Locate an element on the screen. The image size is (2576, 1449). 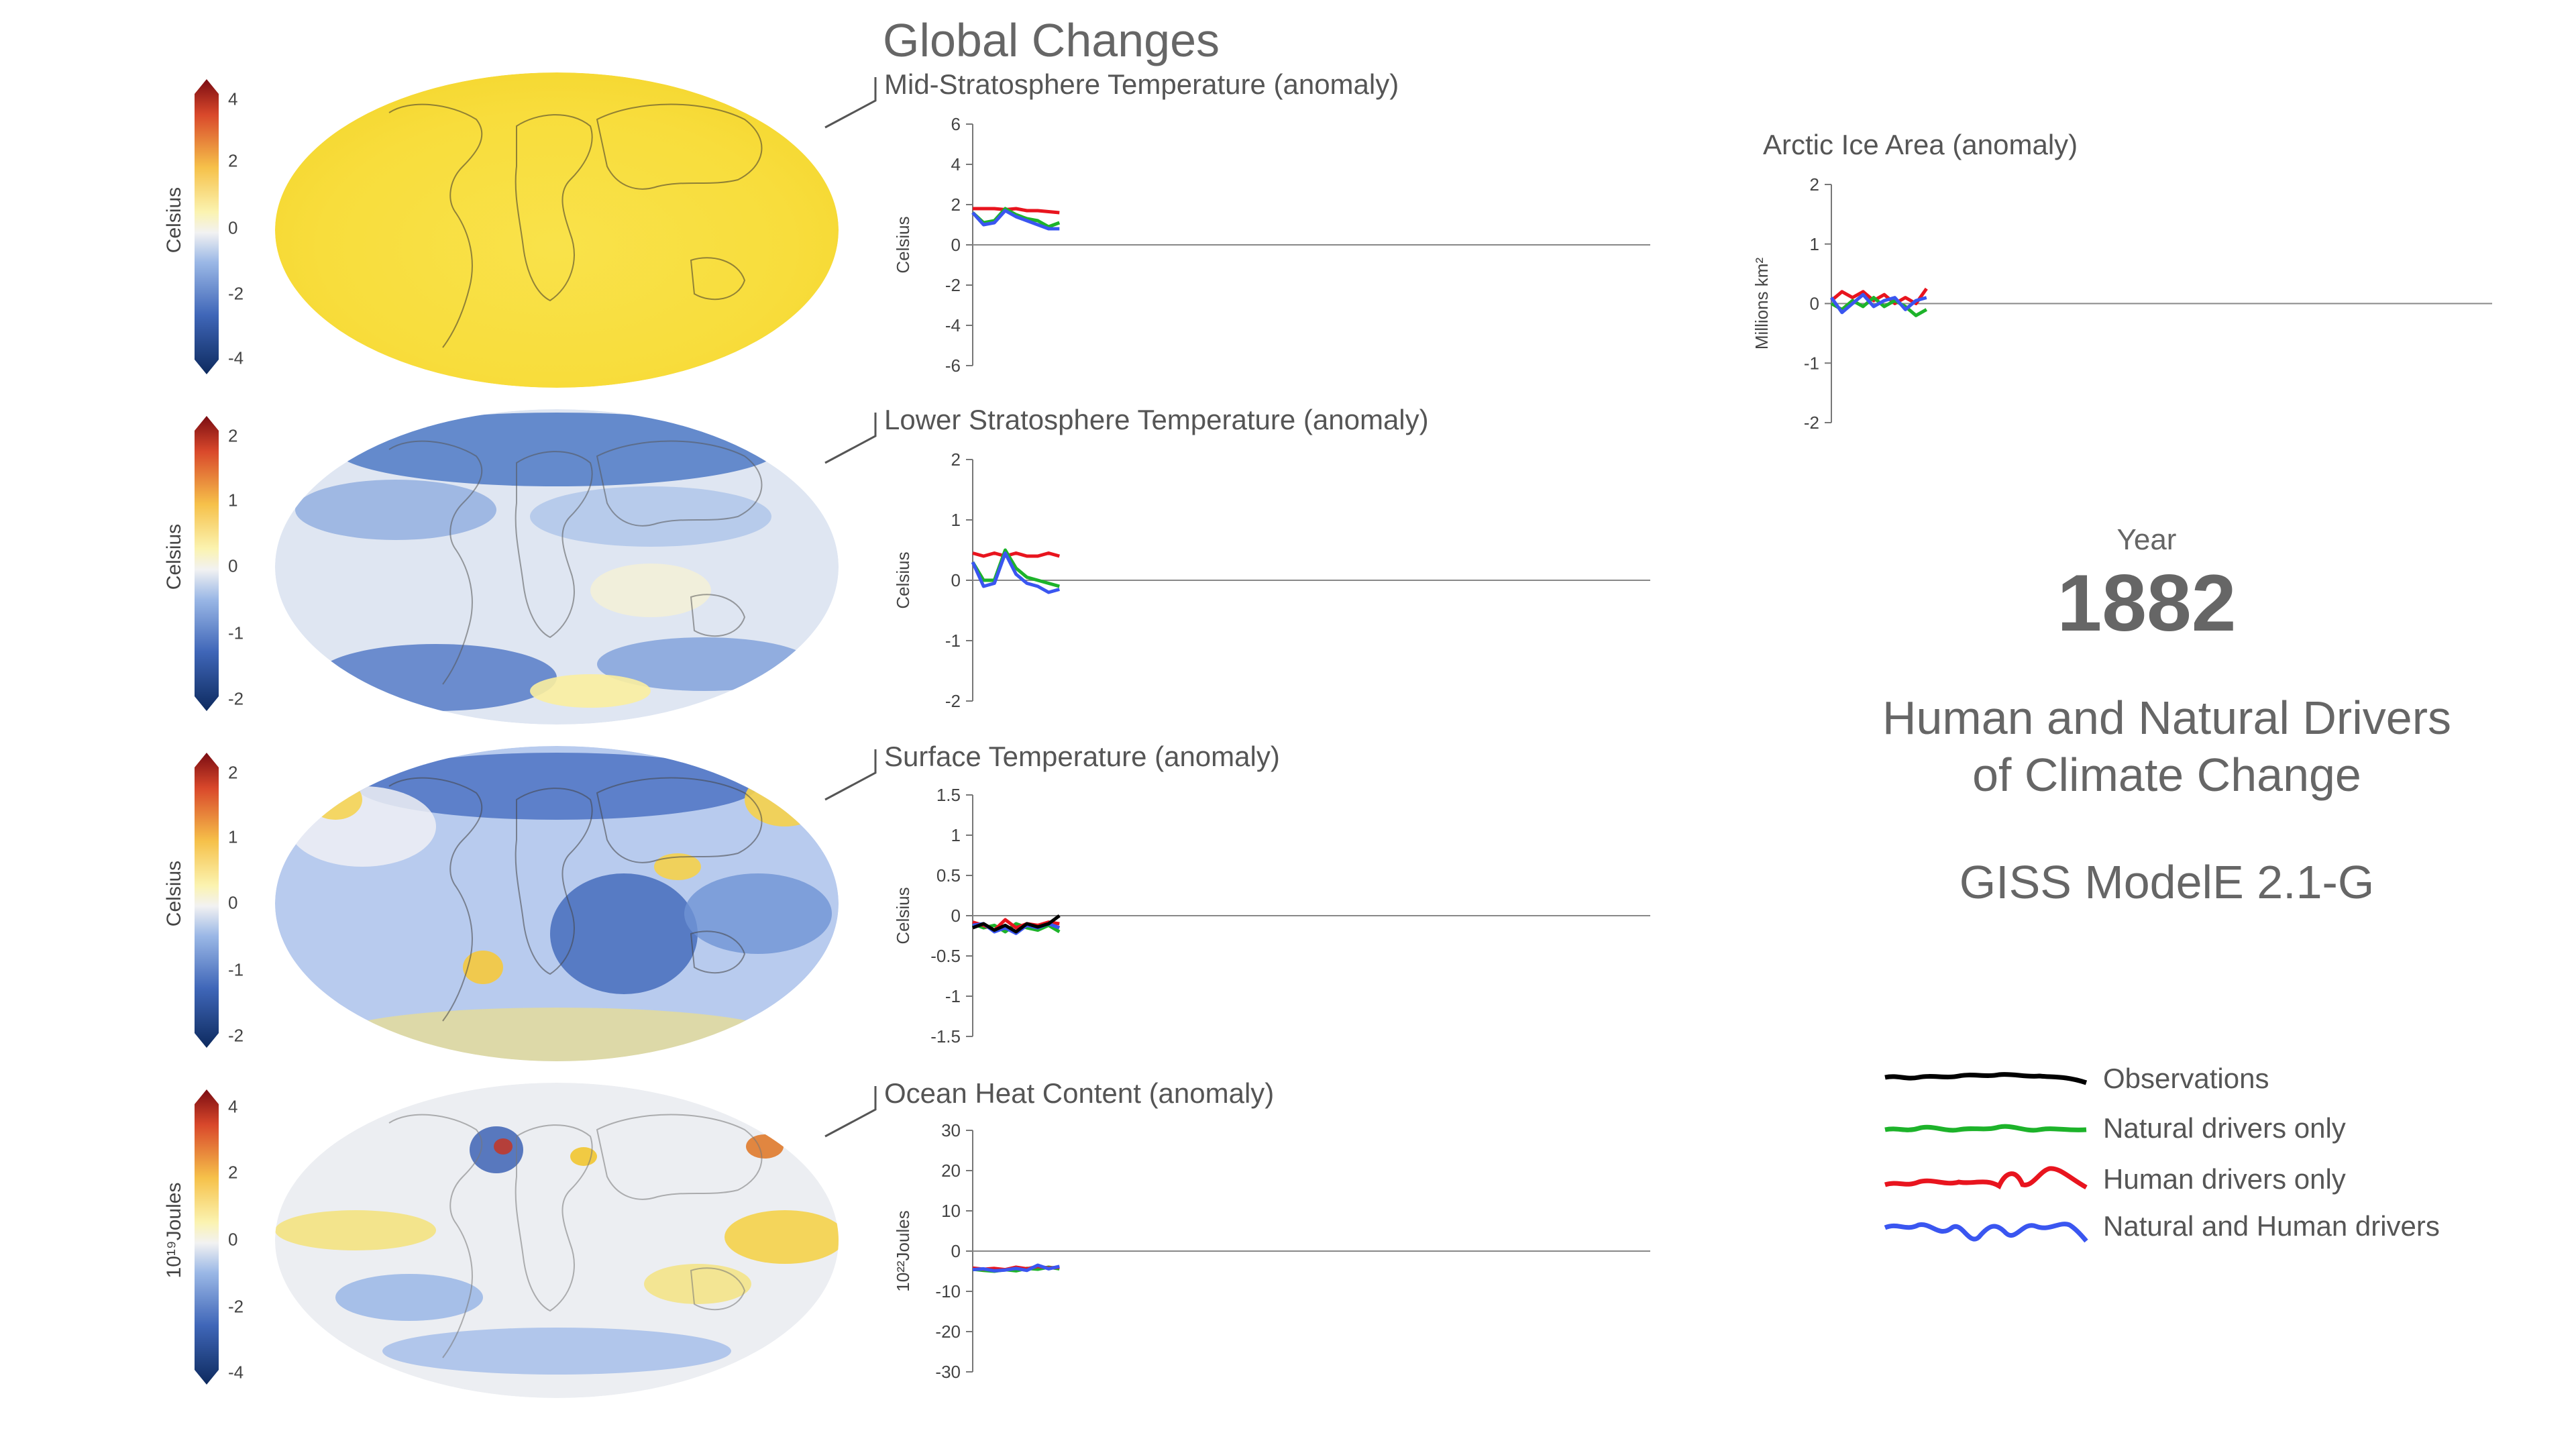
y-tick-label: 4 is located at coordinates (956, 164).